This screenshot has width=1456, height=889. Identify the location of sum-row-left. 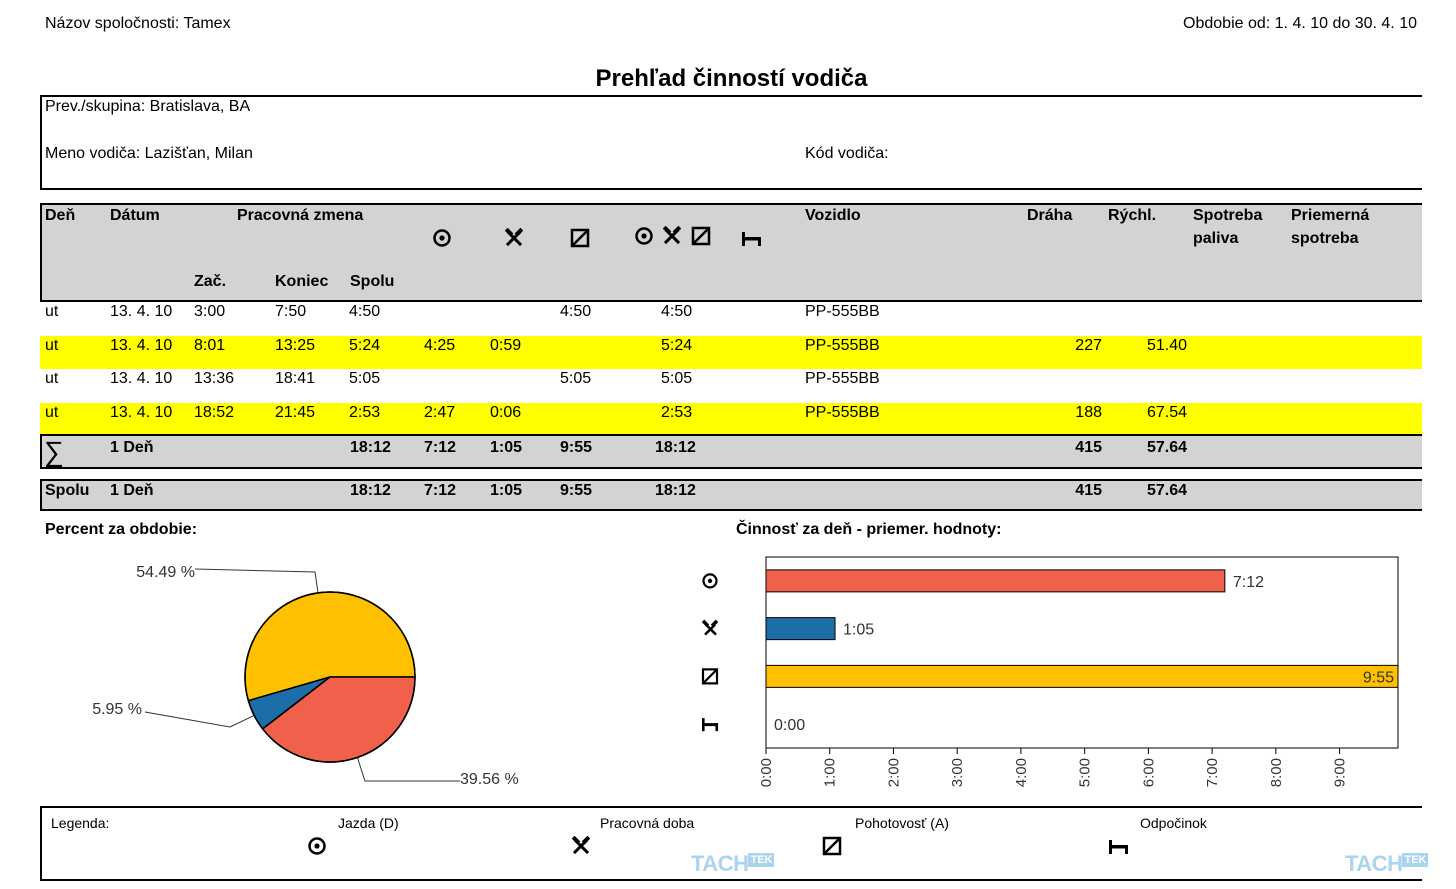
(41, 451).